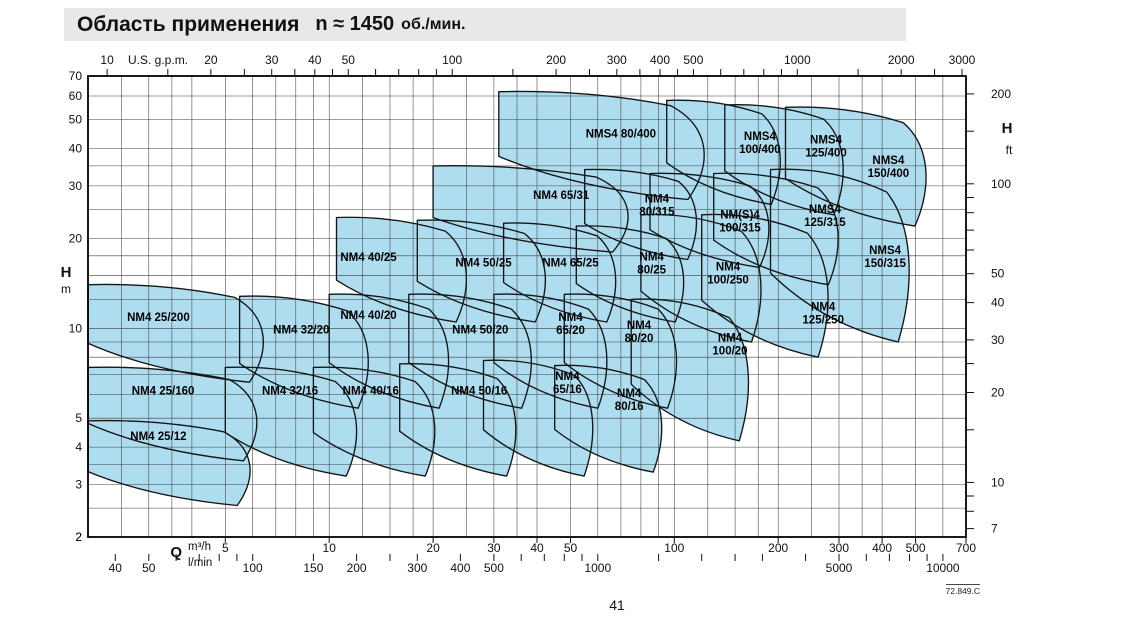  Describe the element at coordinates (200, 563) in the screenshot. I see `bottom-axis-unit-lmin: l/min` at that location.